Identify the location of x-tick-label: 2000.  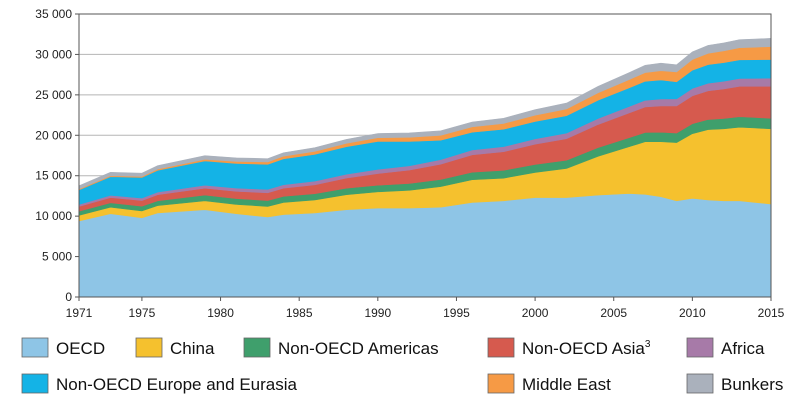
(535, 313).